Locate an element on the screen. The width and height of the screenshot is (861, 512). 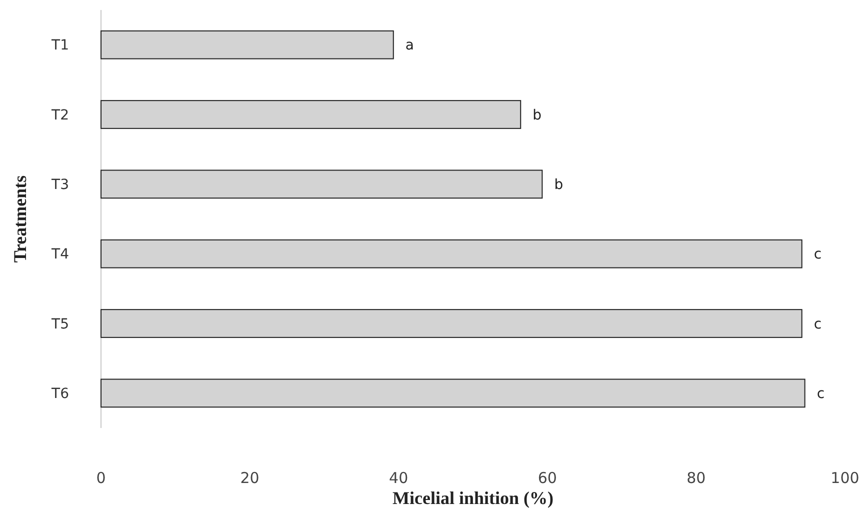
y-tick-label: T2 is located at coordinates (59, 115).